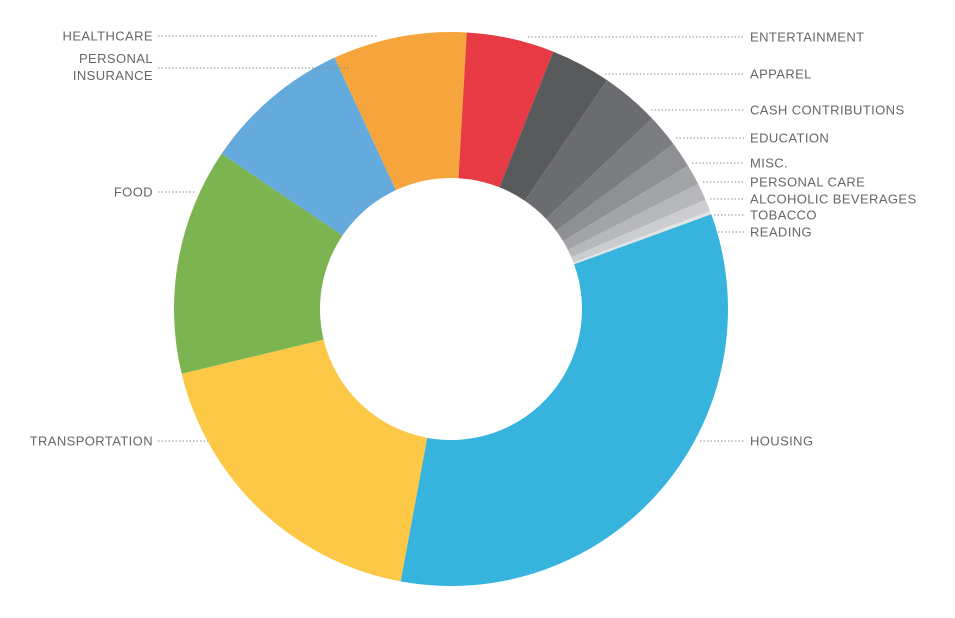  I want to click on slice-personal-insurance, so click(308, 146).